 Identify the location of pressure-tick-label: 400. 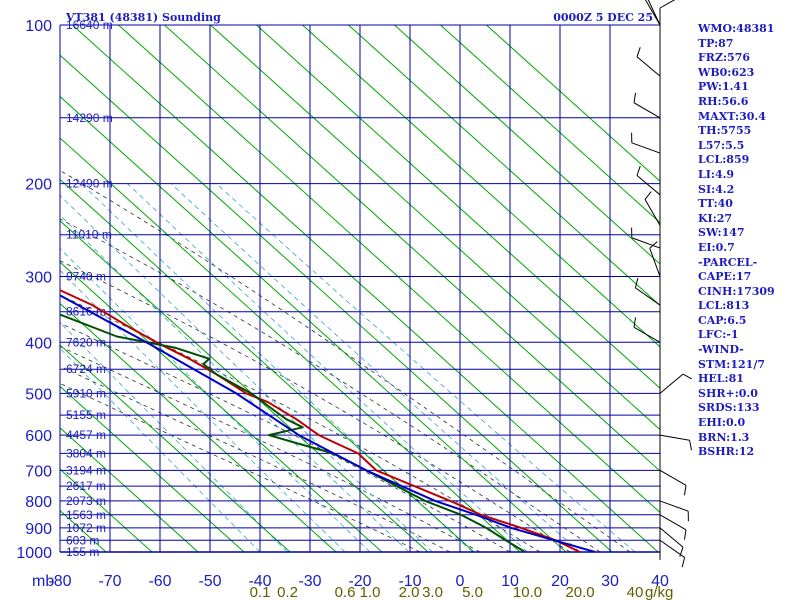
(38, 343).